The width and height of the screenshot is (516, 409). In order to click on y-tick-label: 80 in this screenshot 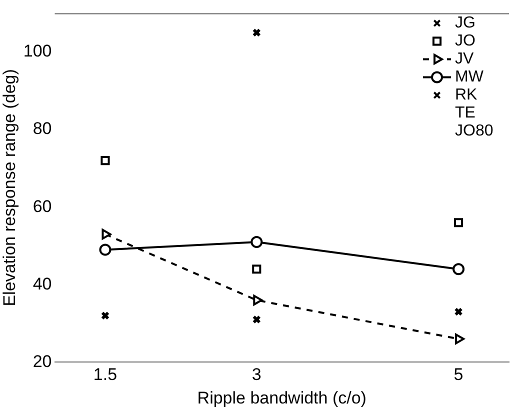, I will do `click(42, 128)`.